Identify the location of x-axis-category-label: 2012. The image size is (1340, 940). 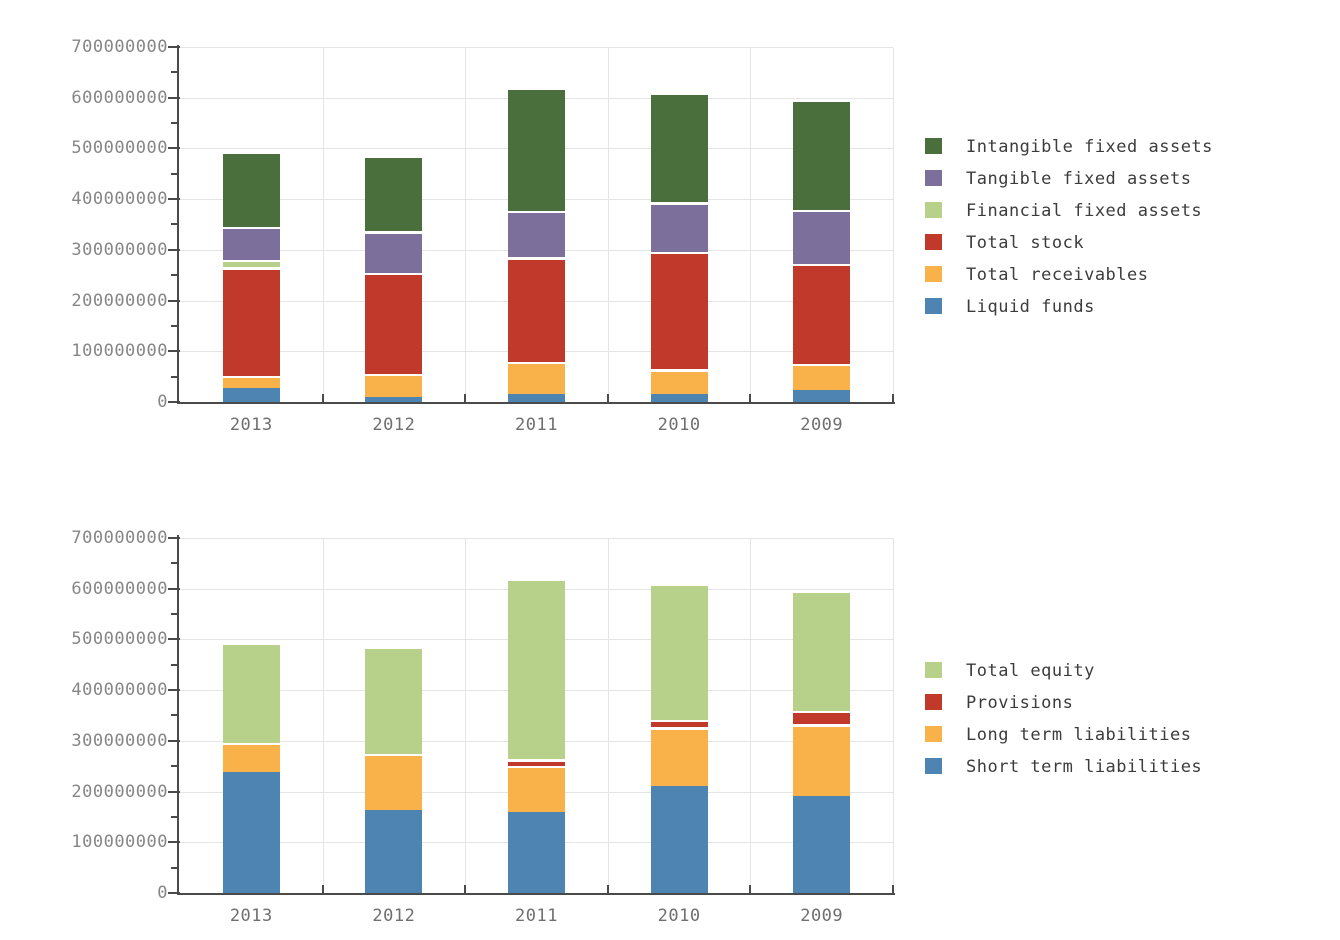
(394, 425).